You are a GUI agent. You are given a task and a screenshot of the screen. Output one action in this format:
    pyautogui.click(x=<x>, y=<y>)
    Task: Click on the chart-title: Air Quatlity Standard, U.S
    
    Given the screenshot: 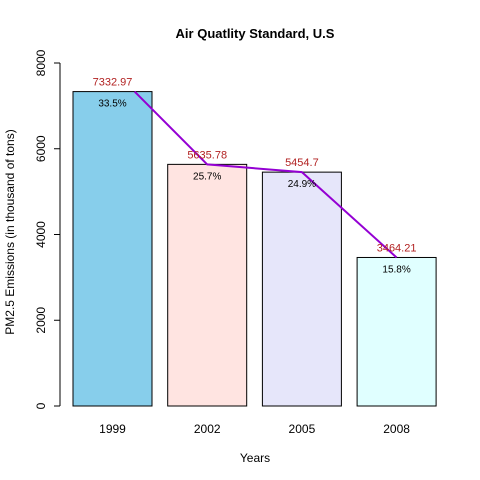 What is the action you would take?
    pyautogui.click(x=255, y=33)
    